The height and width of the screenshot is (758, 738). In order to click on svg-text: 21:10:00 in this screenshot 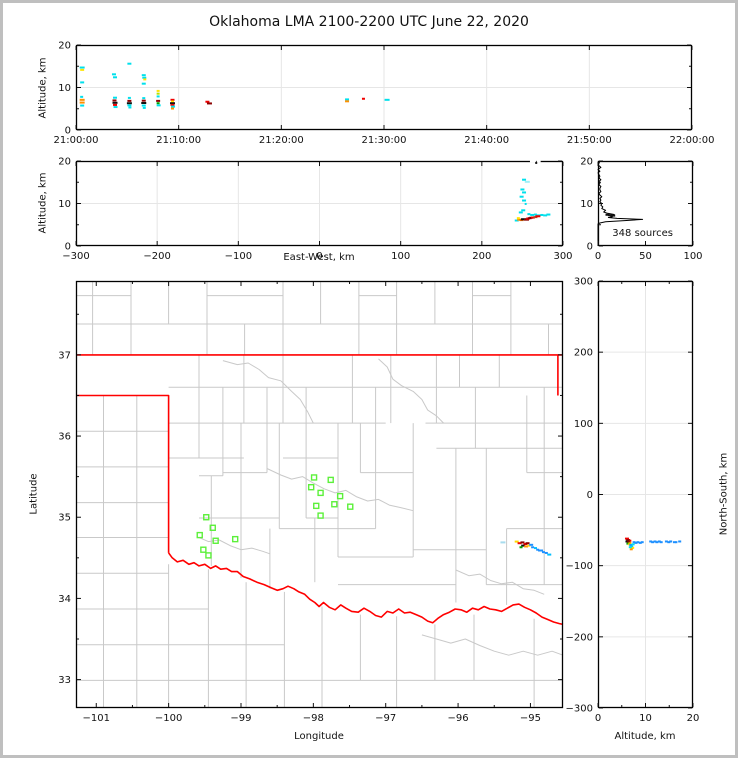, I will do `click(178, 140)`.